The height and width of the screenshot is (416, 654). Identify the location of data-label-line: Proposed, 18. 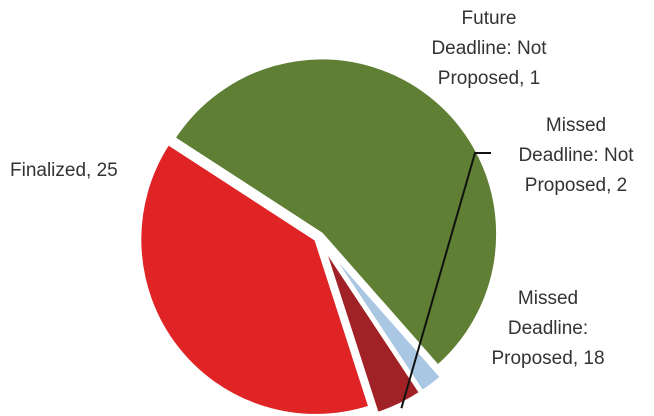
(547, 358).